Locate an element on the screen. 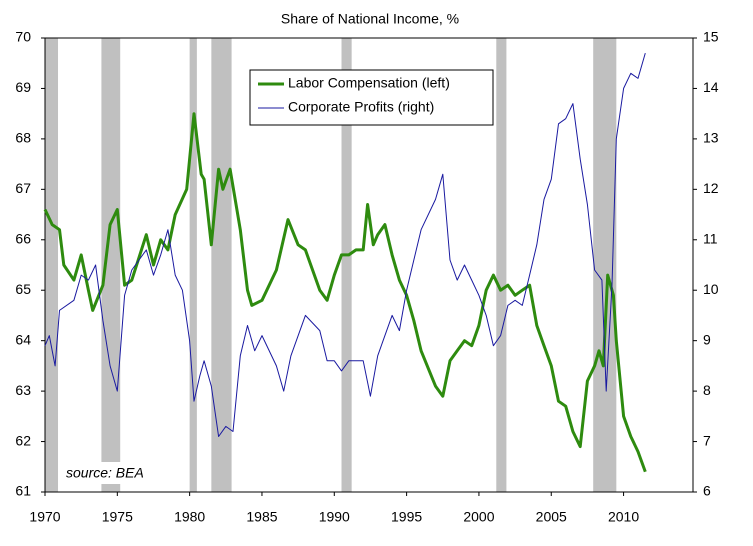  y-tick-label: 68 is located at coordinates (23, 138).